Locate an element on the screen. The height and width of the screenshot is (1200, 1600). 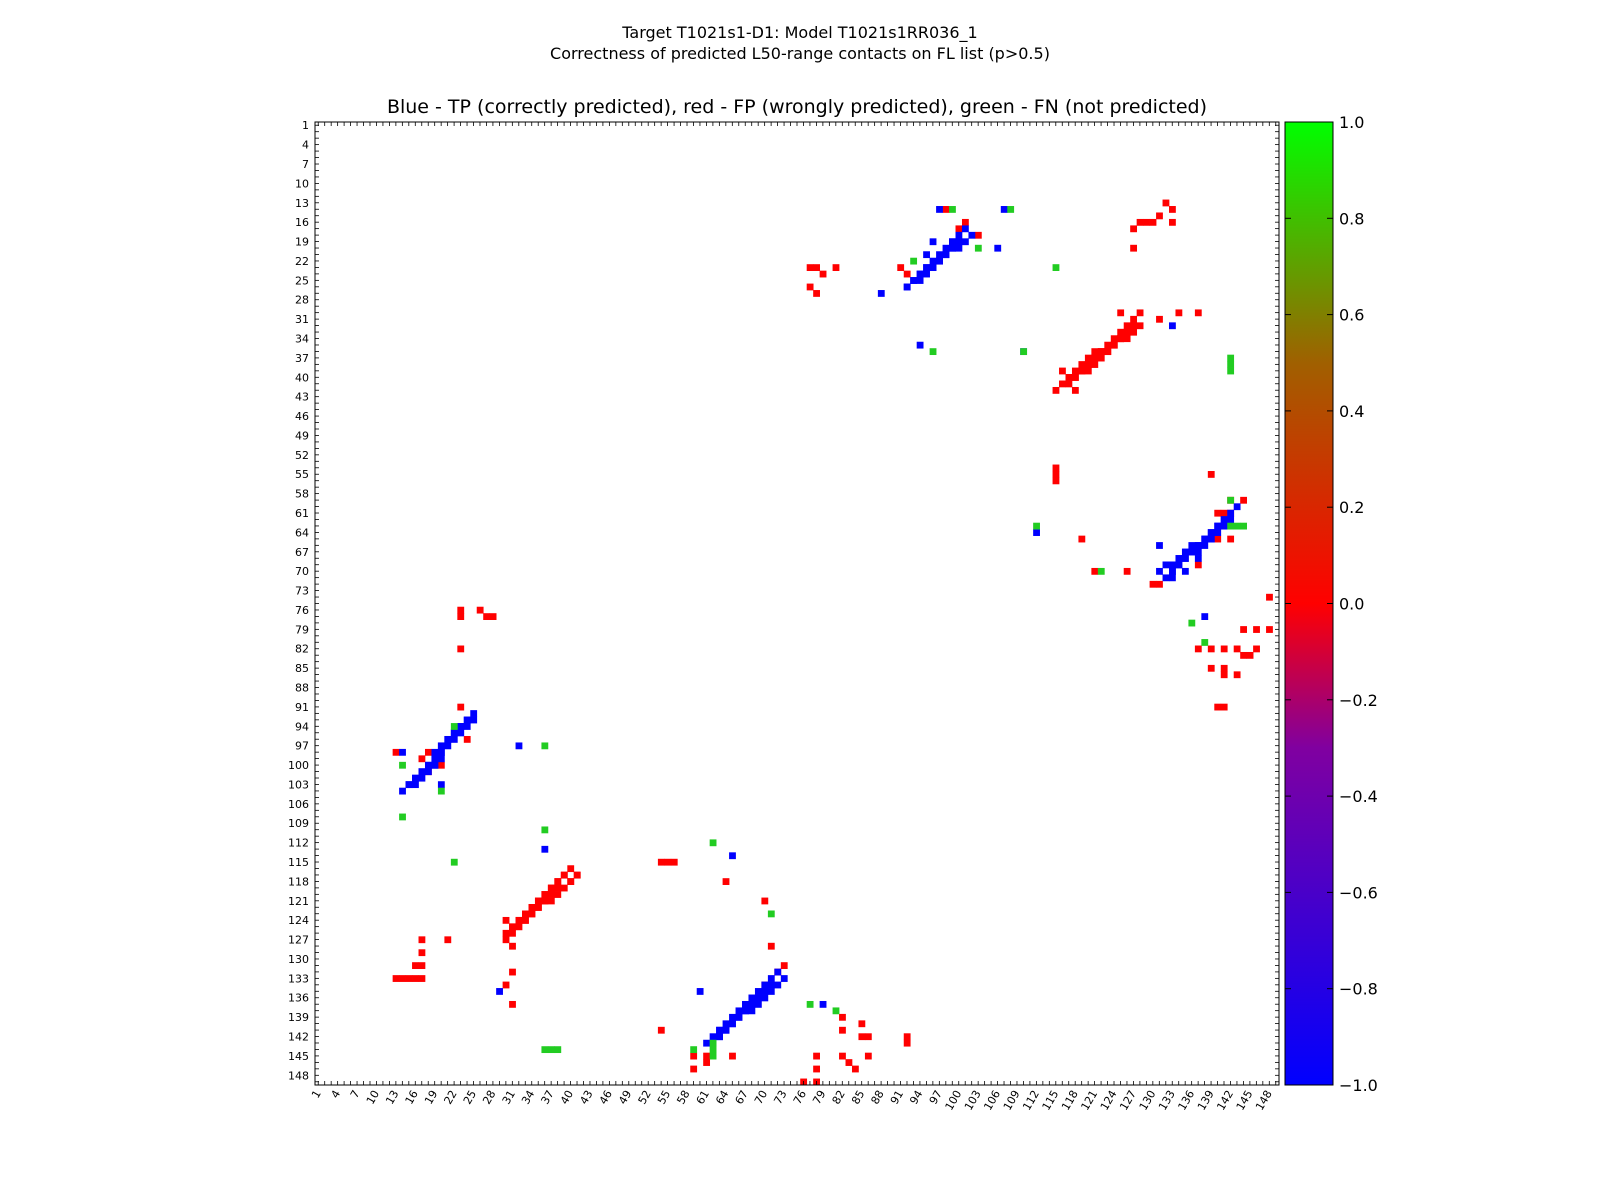
x-tick-label: 52 is located at coordinates (645, 1097).